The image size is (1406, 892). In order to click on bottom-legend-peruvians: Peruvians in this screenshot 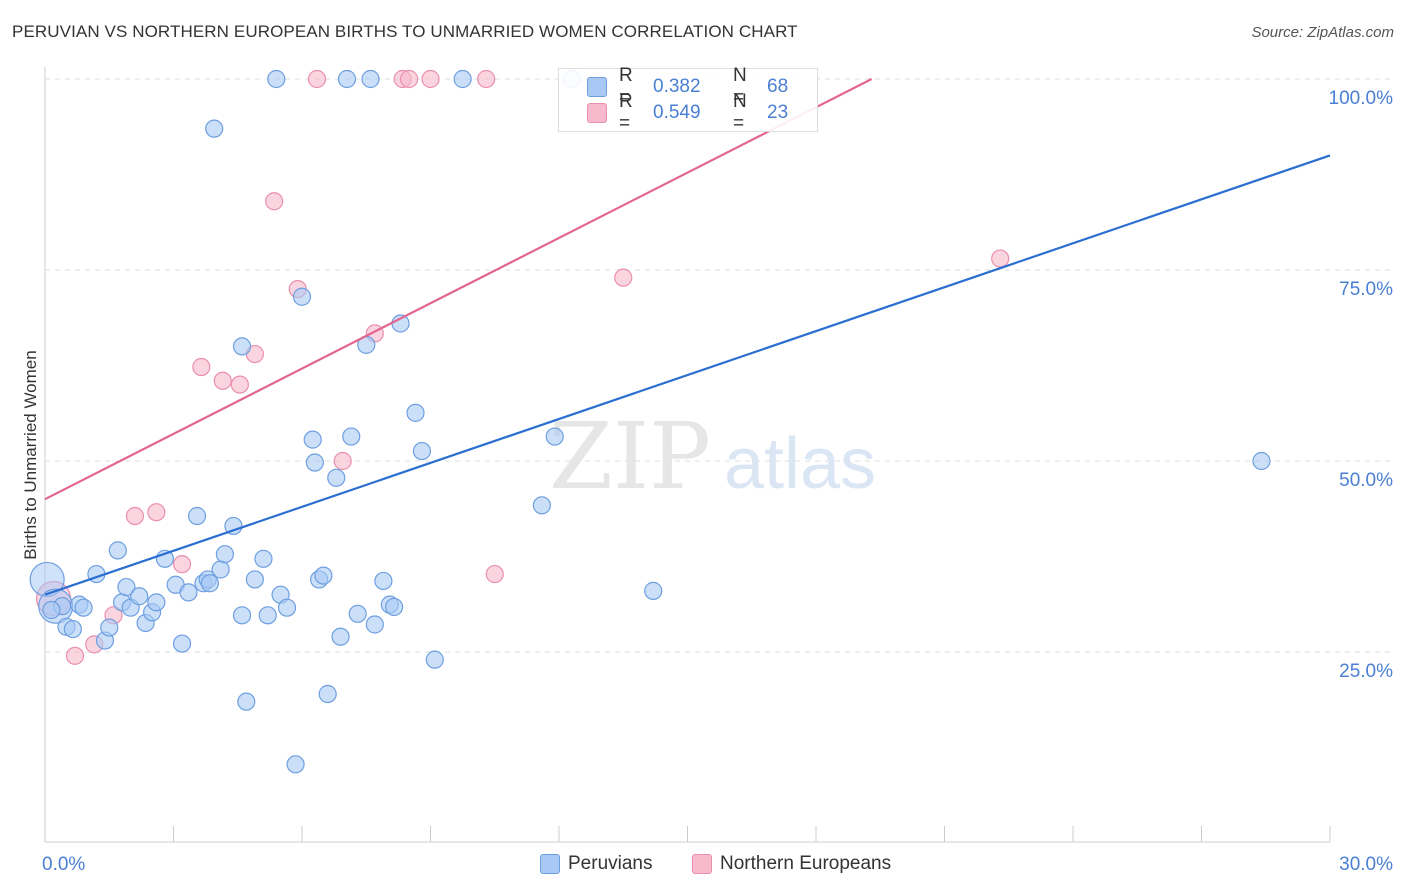, I will do `click(596, 864)`.